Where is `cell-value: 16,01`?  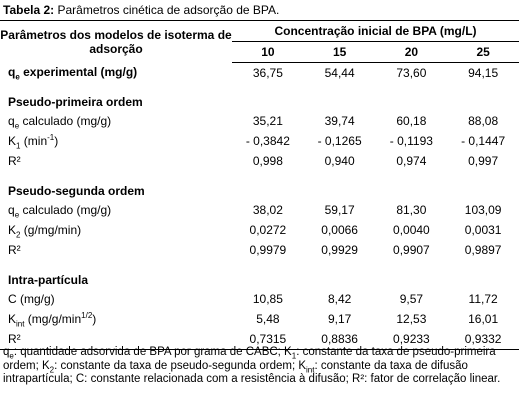 cell-value: 16,01 is located at coordinates (483, 319).